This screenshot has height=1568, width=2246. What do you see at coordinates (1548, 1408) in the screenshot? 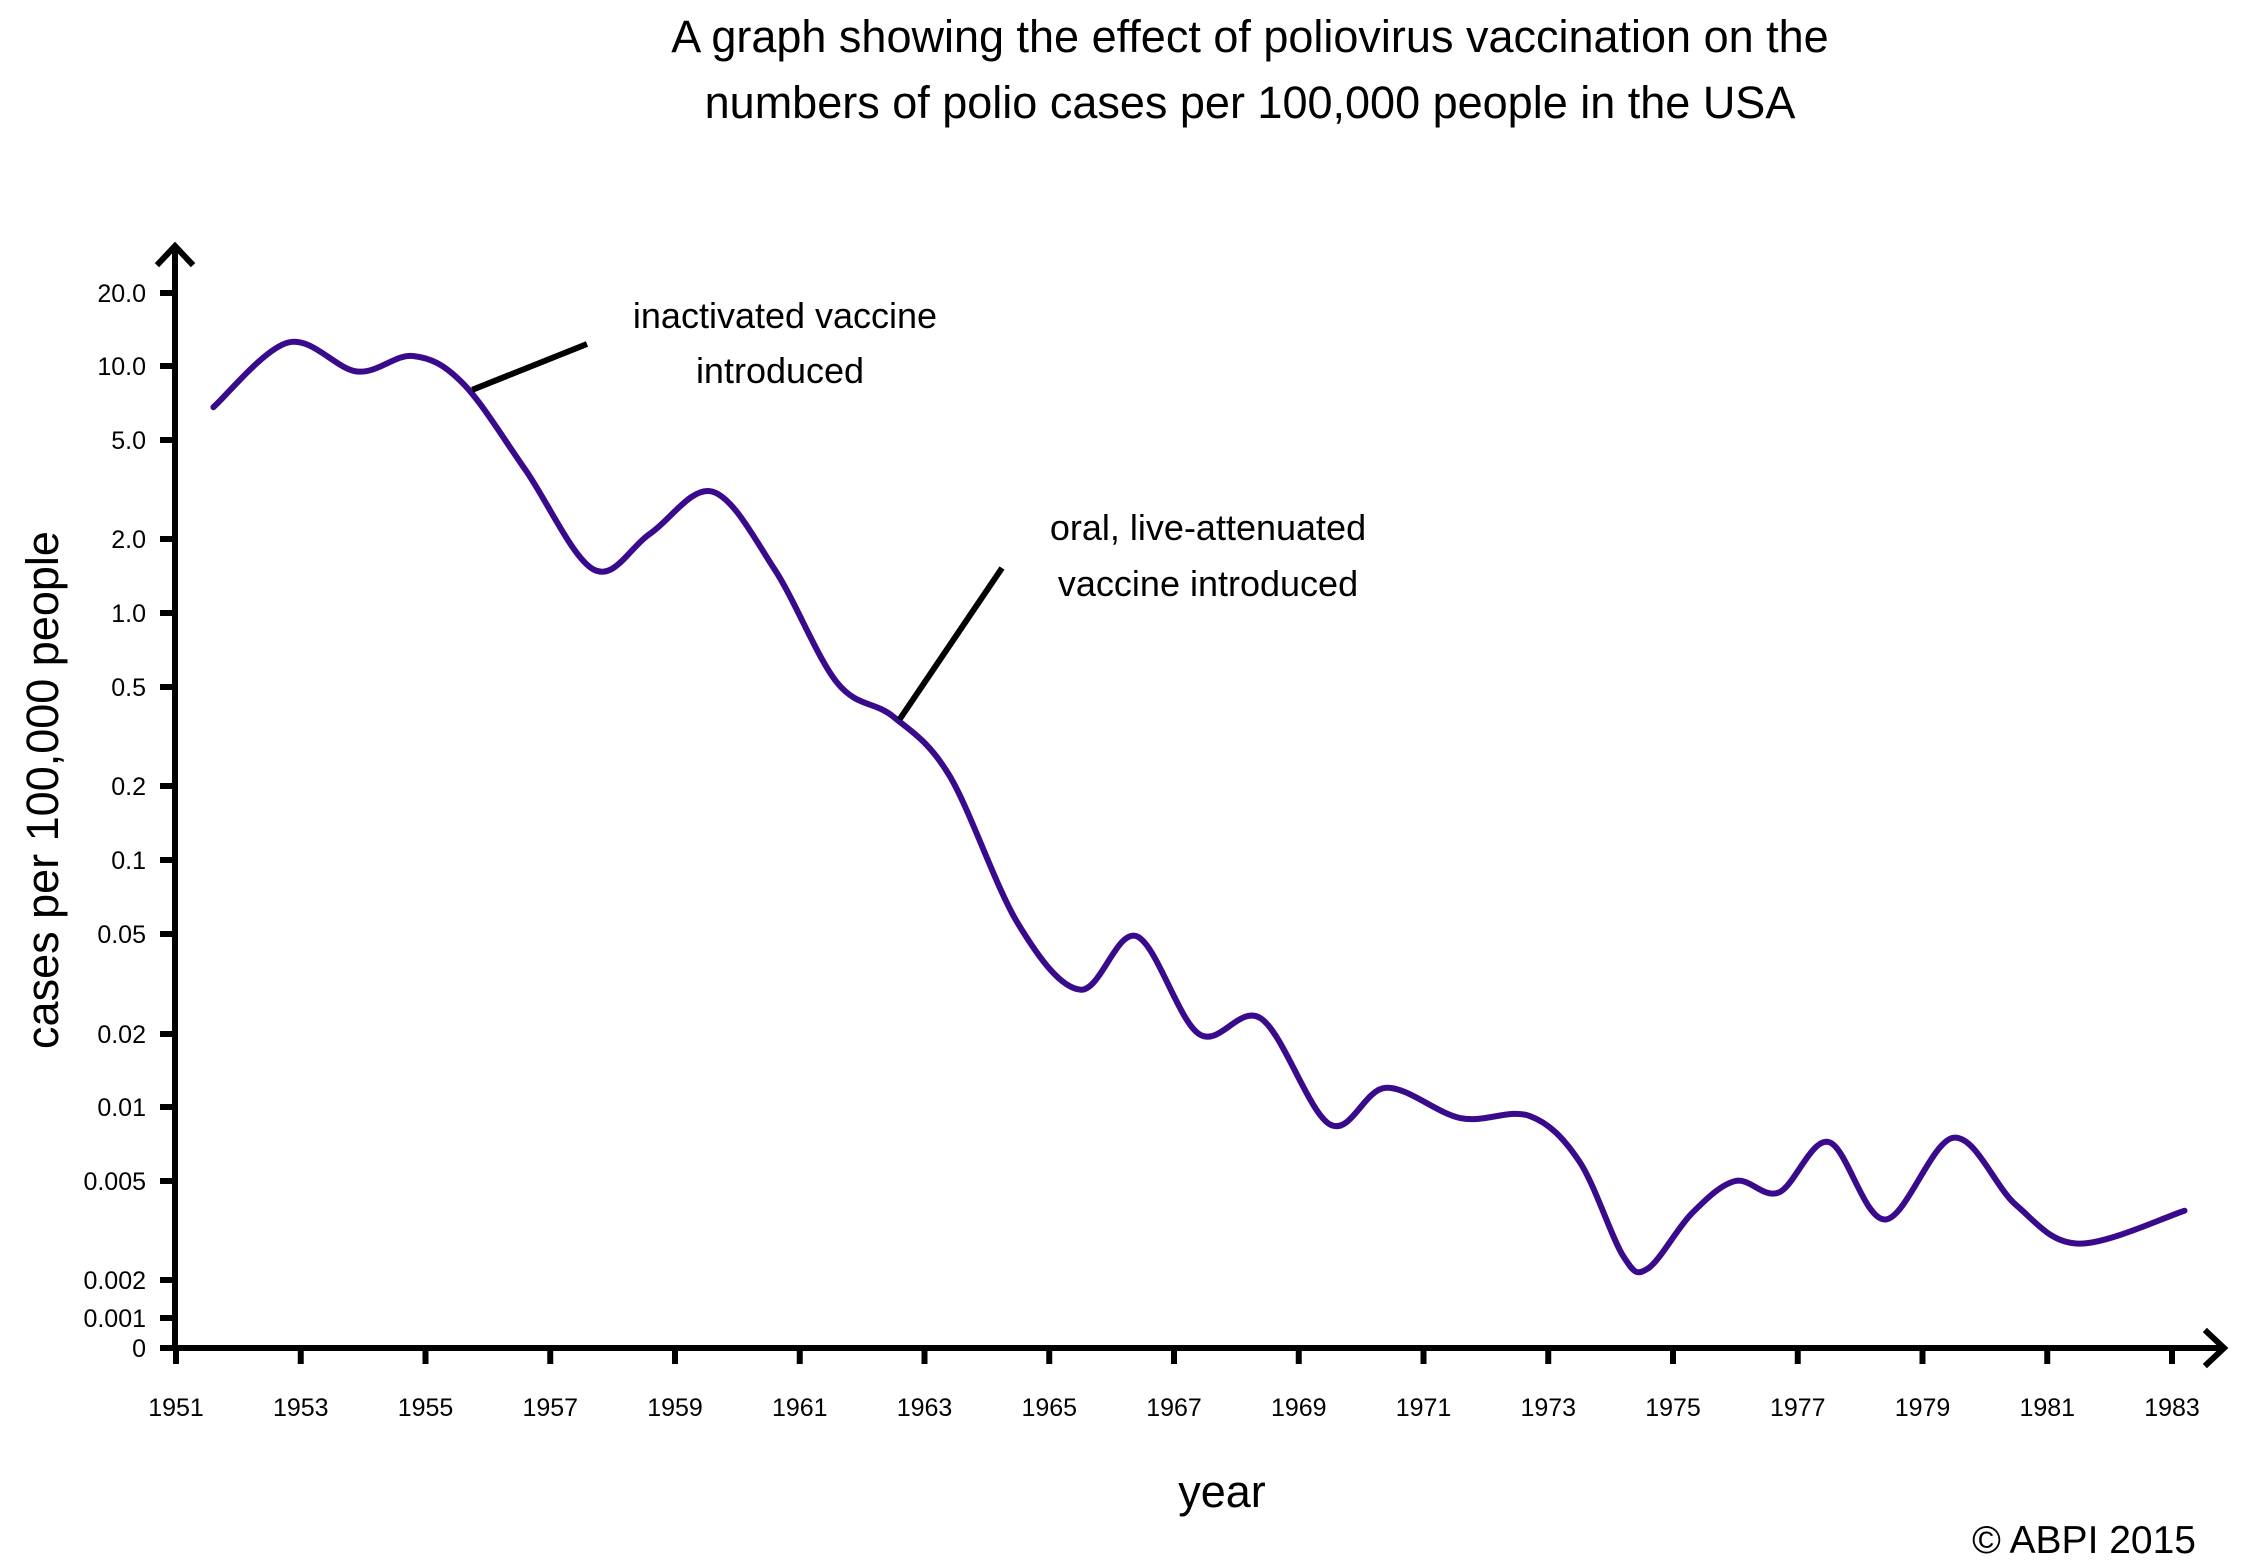
I see `x-tick-label: 1973` at bounding box center [1548, 1408].